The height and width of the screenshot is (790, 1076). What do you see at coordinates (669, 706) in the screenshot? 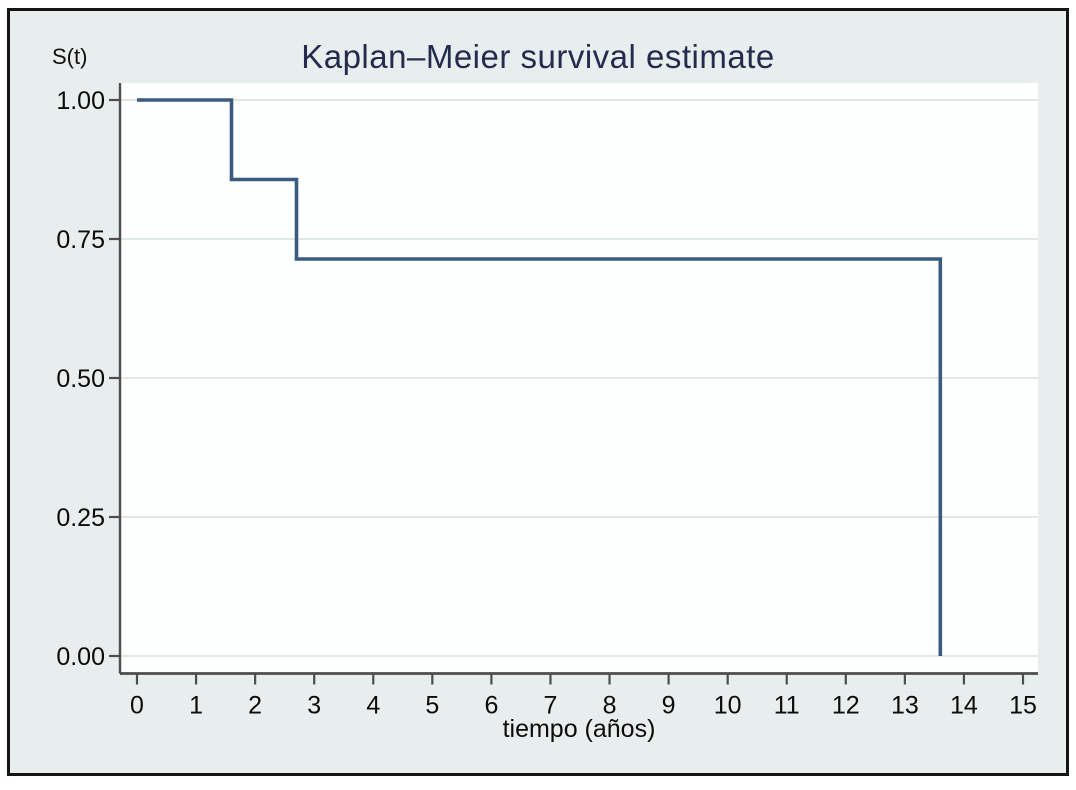
I see `x-tick-label: 9` at bounding box center [669, 706].